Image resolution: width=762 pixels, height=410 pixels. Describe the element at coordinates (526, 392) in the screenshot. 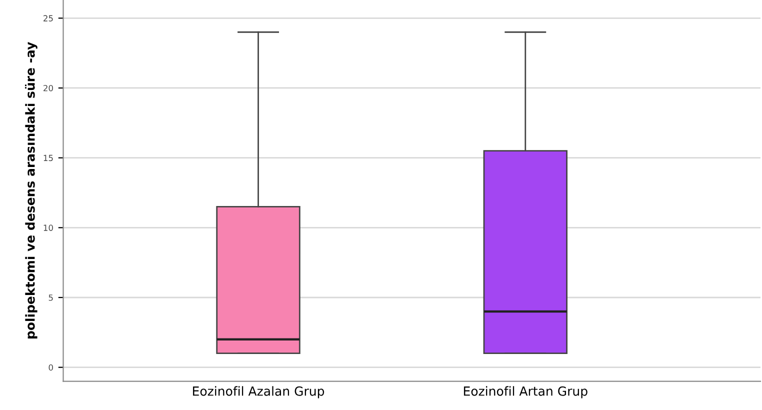

I see `x-tick-label: Eozinofil Artan Grup` at that location.